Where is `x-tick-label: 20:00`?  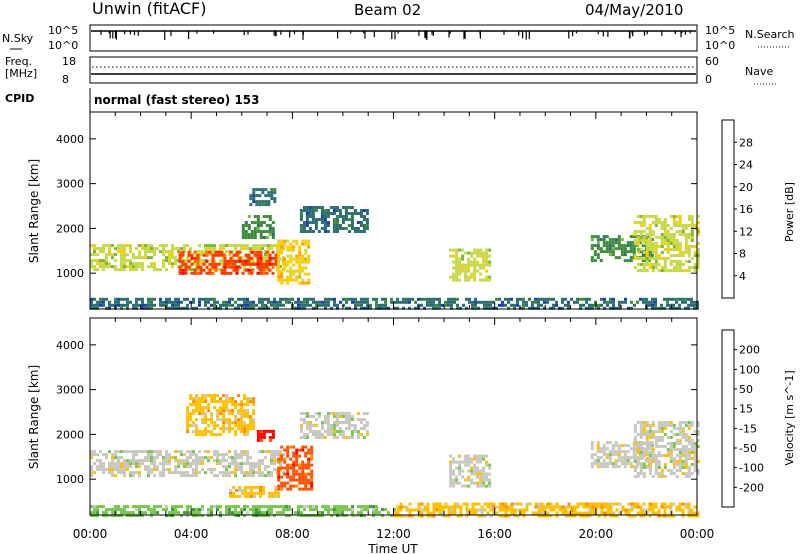 x-tick-label: 20:00 is located at coordinates (596, 534).